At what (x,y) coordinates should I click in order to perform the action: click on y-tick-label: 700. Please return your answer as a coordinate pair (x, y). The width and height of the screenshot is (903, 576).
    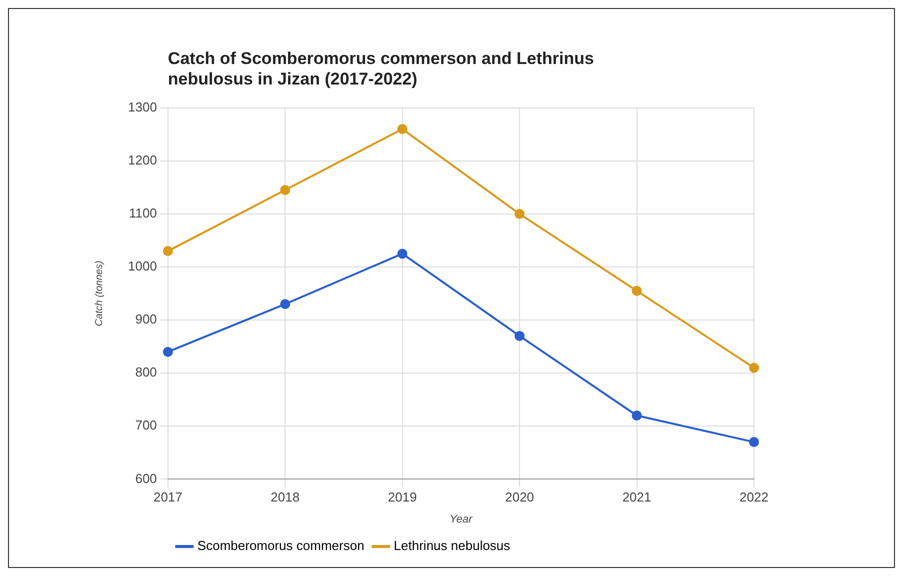
    Looking at the image, I should click on (146, 425).